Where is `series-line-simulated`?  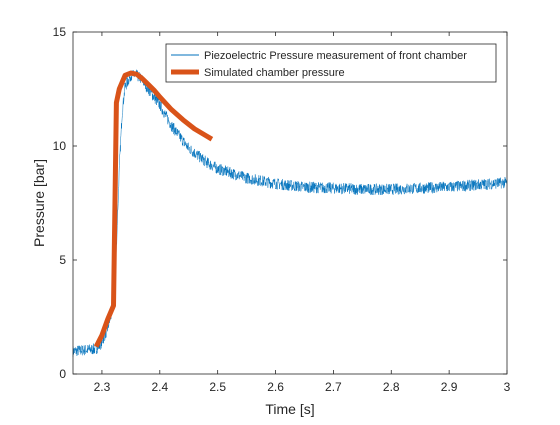
series-line-simulated is located at coordinates (153, 209).